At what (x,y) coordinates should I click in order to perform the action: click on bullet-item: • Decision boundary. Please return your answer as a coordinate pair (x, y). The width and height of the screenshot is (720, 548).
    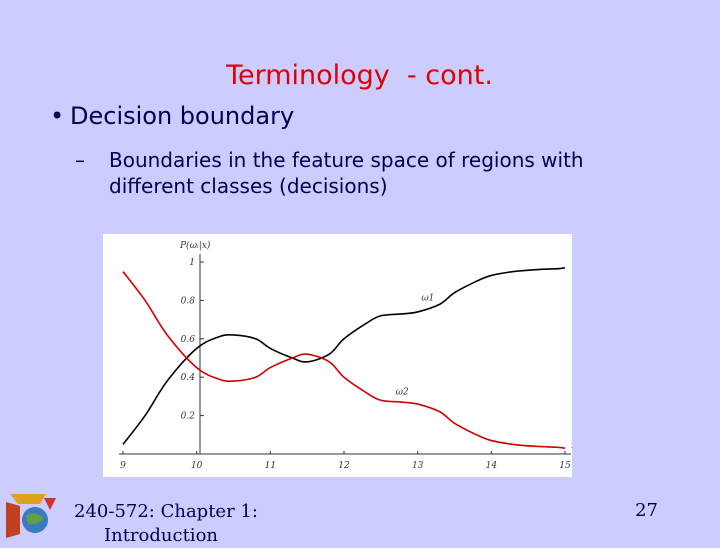
    Looking at the image, I should click on (172, 116).